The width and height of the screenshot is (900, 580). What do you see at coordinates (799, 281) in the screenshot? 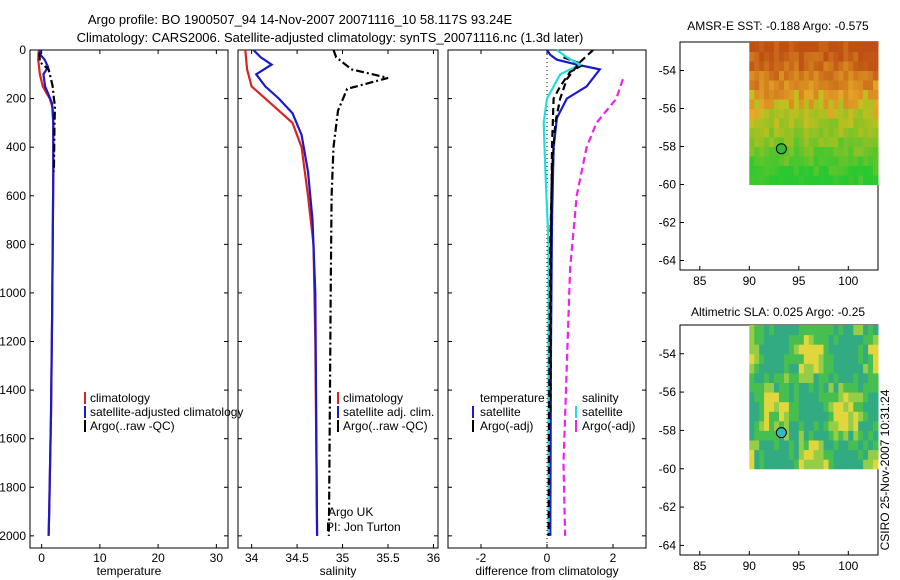
I see `sst_map-xtick-label: 95` at bounding box center [799, 281].